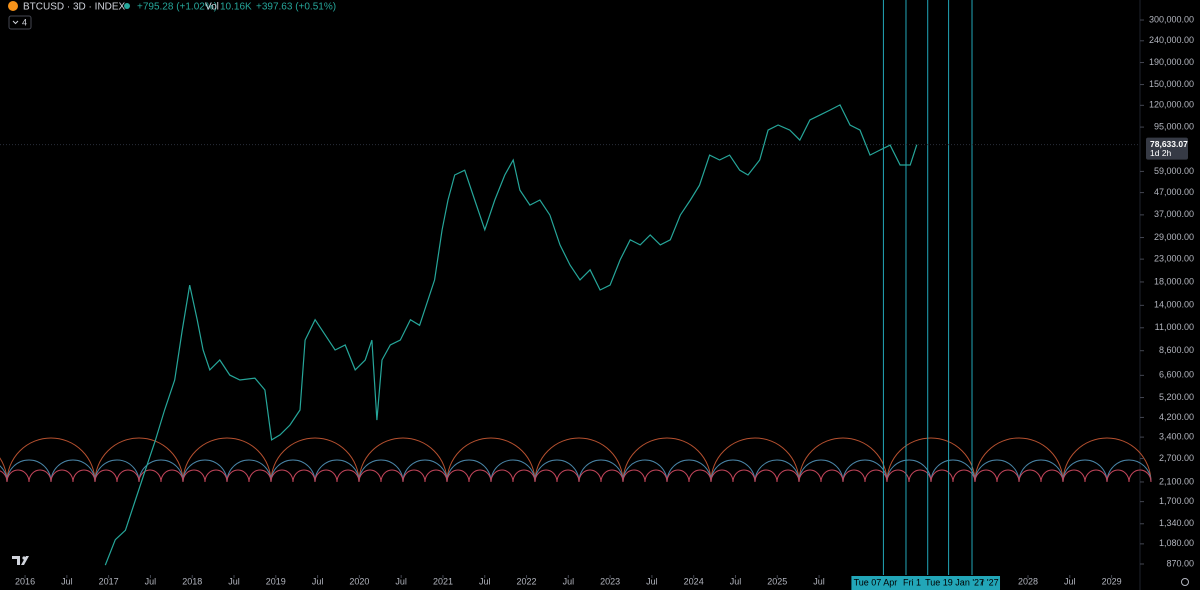  What do you see at coordinates (443, 581) in the screenshot?
I see `x-tick-label: 2021` at bounding box center [443, 581].